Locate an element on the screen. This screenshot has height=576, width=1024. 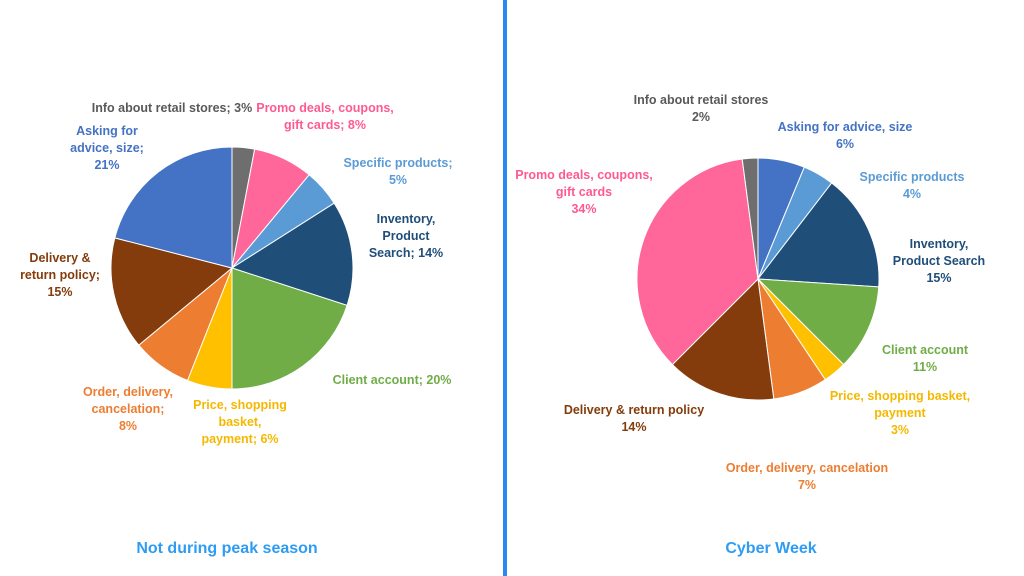
data-label-asking-for-advice-size: Asking for advice, size 6% is located at coordinates (845, 135).